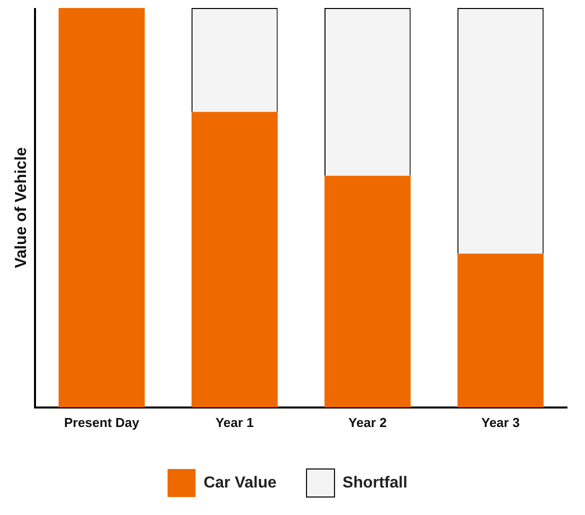 The image size is (585, 515). Describe the element at coordinates (102, 422) in the screenshot. I see `x-tick-label: Present Day` at that location.